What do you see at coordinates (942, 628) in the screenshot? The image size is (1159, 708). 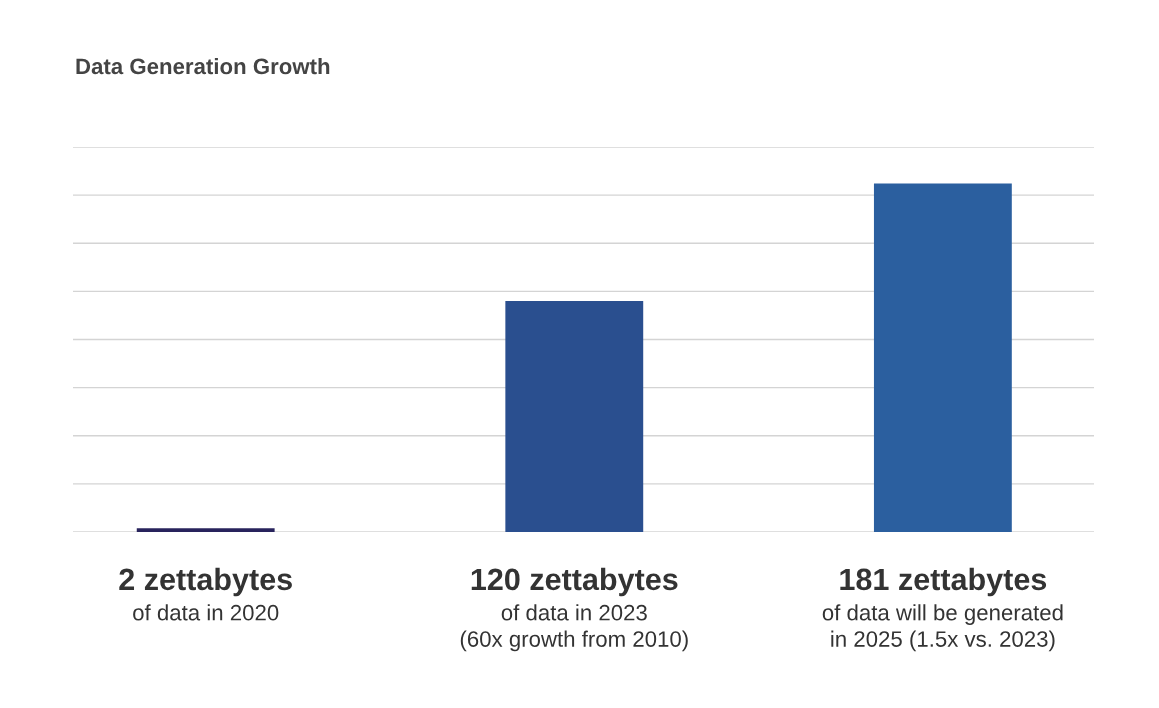 I see `x-tick-label: of data will be generated in 2025 (1.5x vs. 2023)` at bounding box center [942, 628].